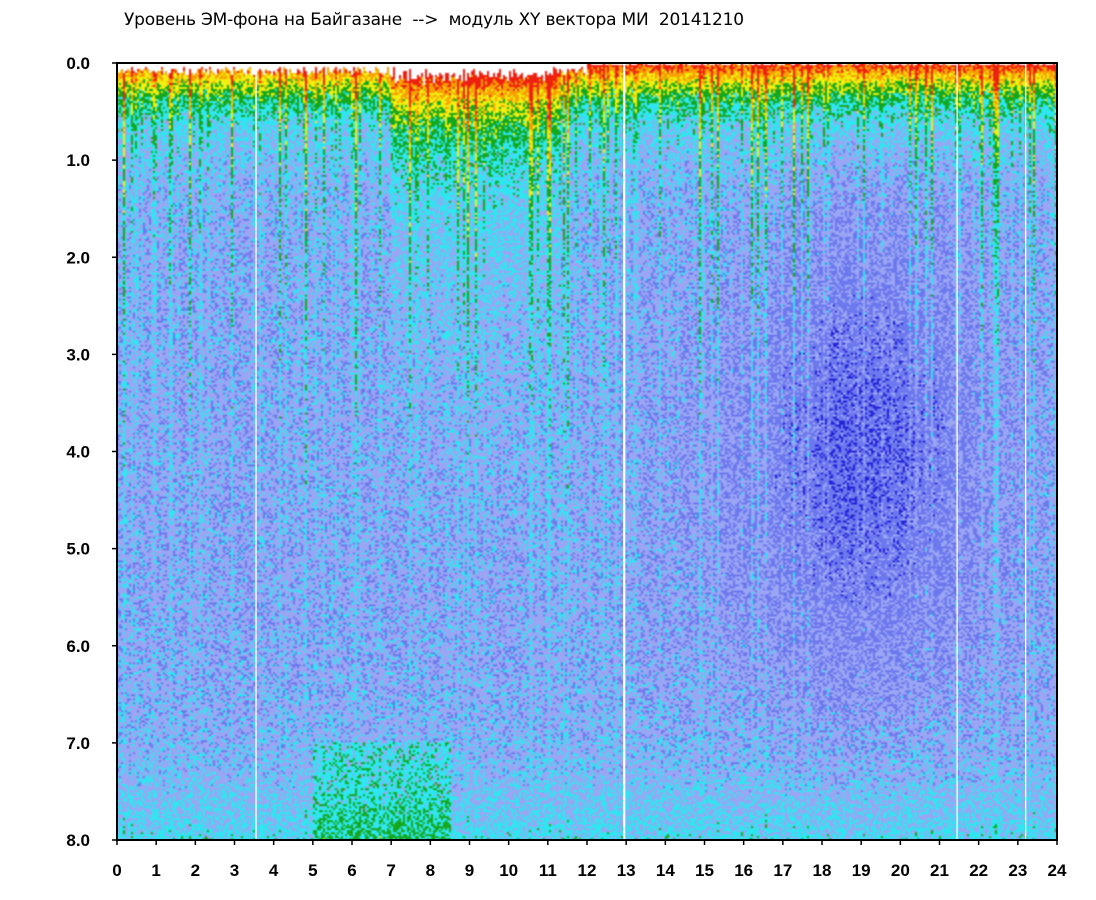 Image resolution: width=1096 pixels, height=900 pixels. Describe the element at coordinates (78, 452) in the screenshot. I see `y-tick-label: 4.0` at that location.